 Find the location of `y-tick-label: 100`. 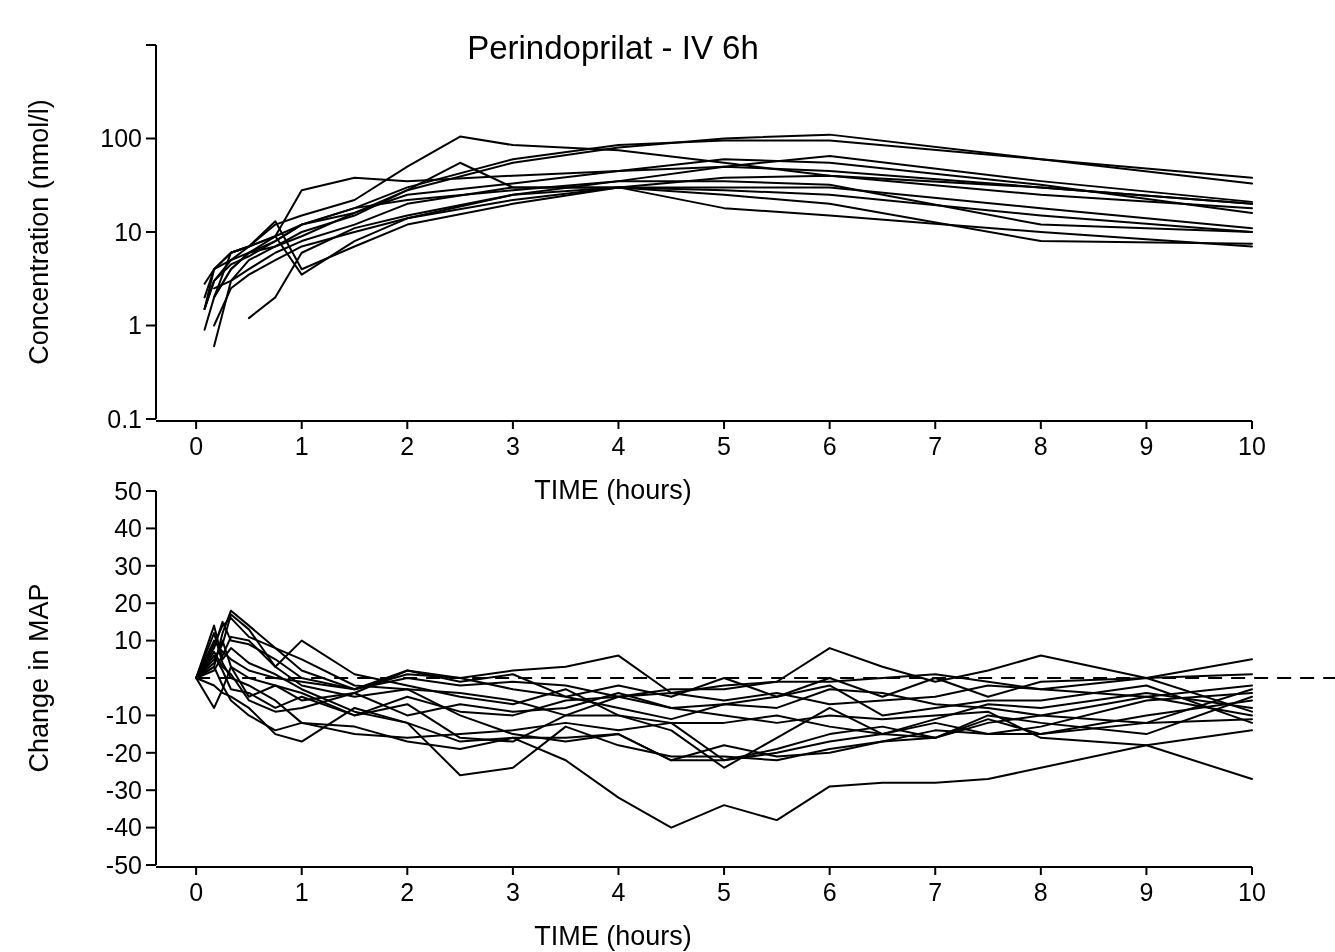

y-tick-label: 100 is located at coordinates (121, 138).